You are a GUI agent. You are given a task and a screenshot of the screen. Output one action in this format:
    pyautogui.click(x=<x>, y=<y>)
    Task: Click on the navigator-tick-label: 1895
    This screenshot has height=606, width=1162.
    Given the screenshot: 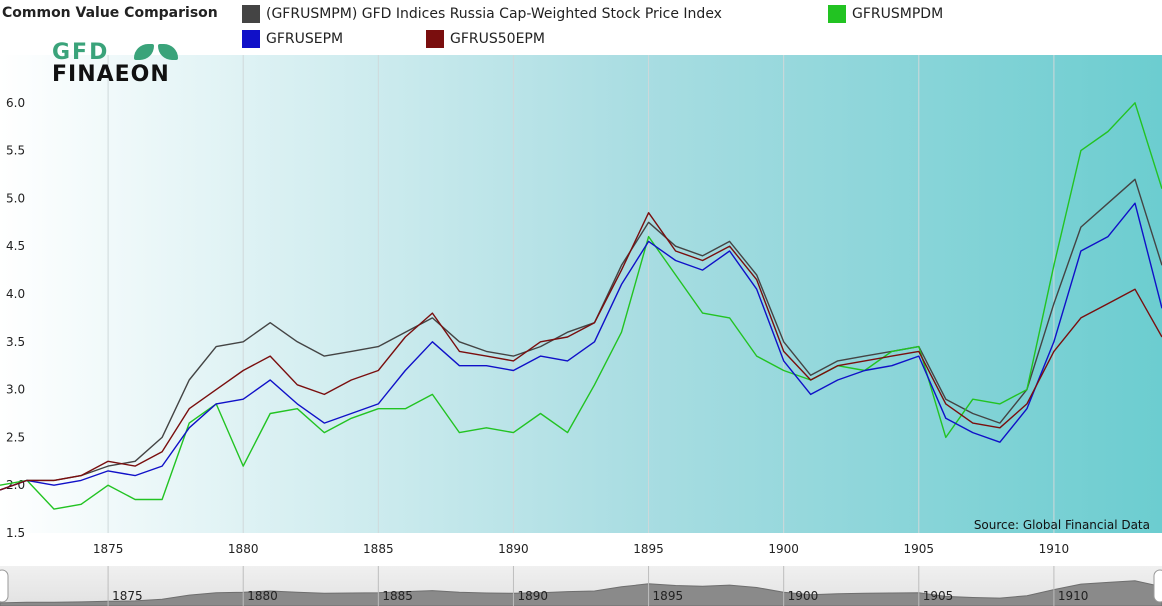 What is the action you would take?
    pyautogui.click(x=668, y=596)
    